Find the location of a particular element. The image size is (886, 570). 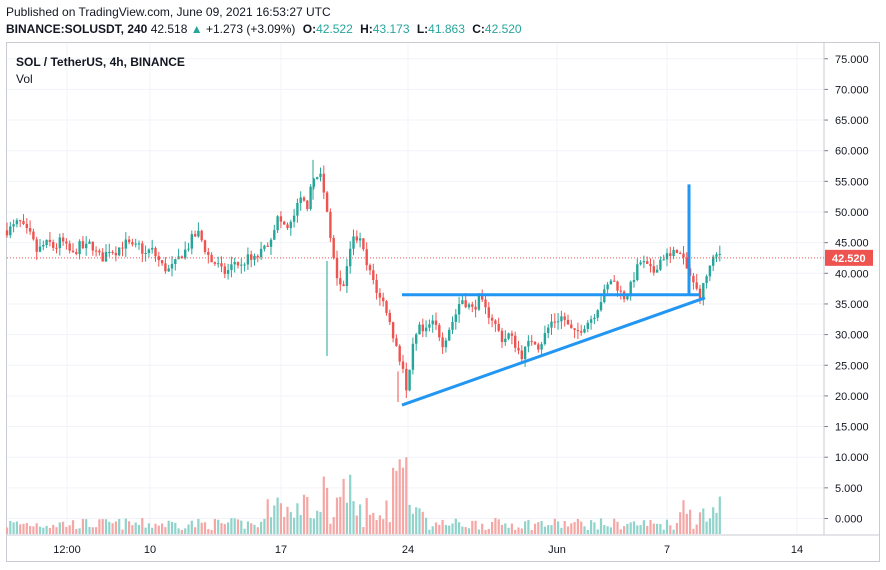

open-label: O: is located at coordinates (309, 29).